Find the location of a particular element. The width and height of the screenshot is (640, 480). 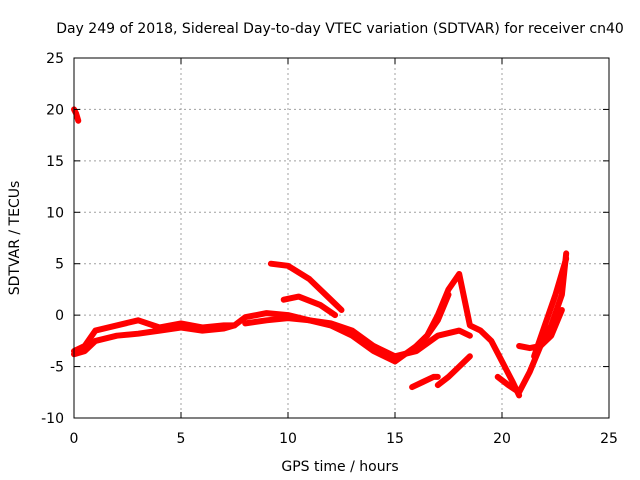

y-axis-label: SDTVAR / TECUs is located at coordinates (15, 238).